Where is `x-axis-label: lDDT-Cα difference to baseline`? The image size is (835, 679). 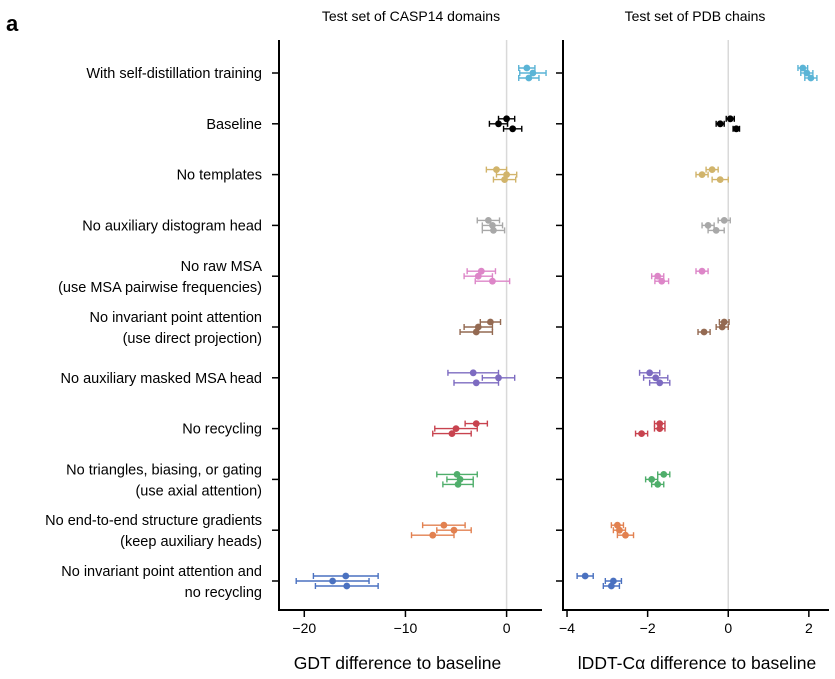
x-axis-label: lDDT-Cα difference to baseline is located at coordinates (697, 663).